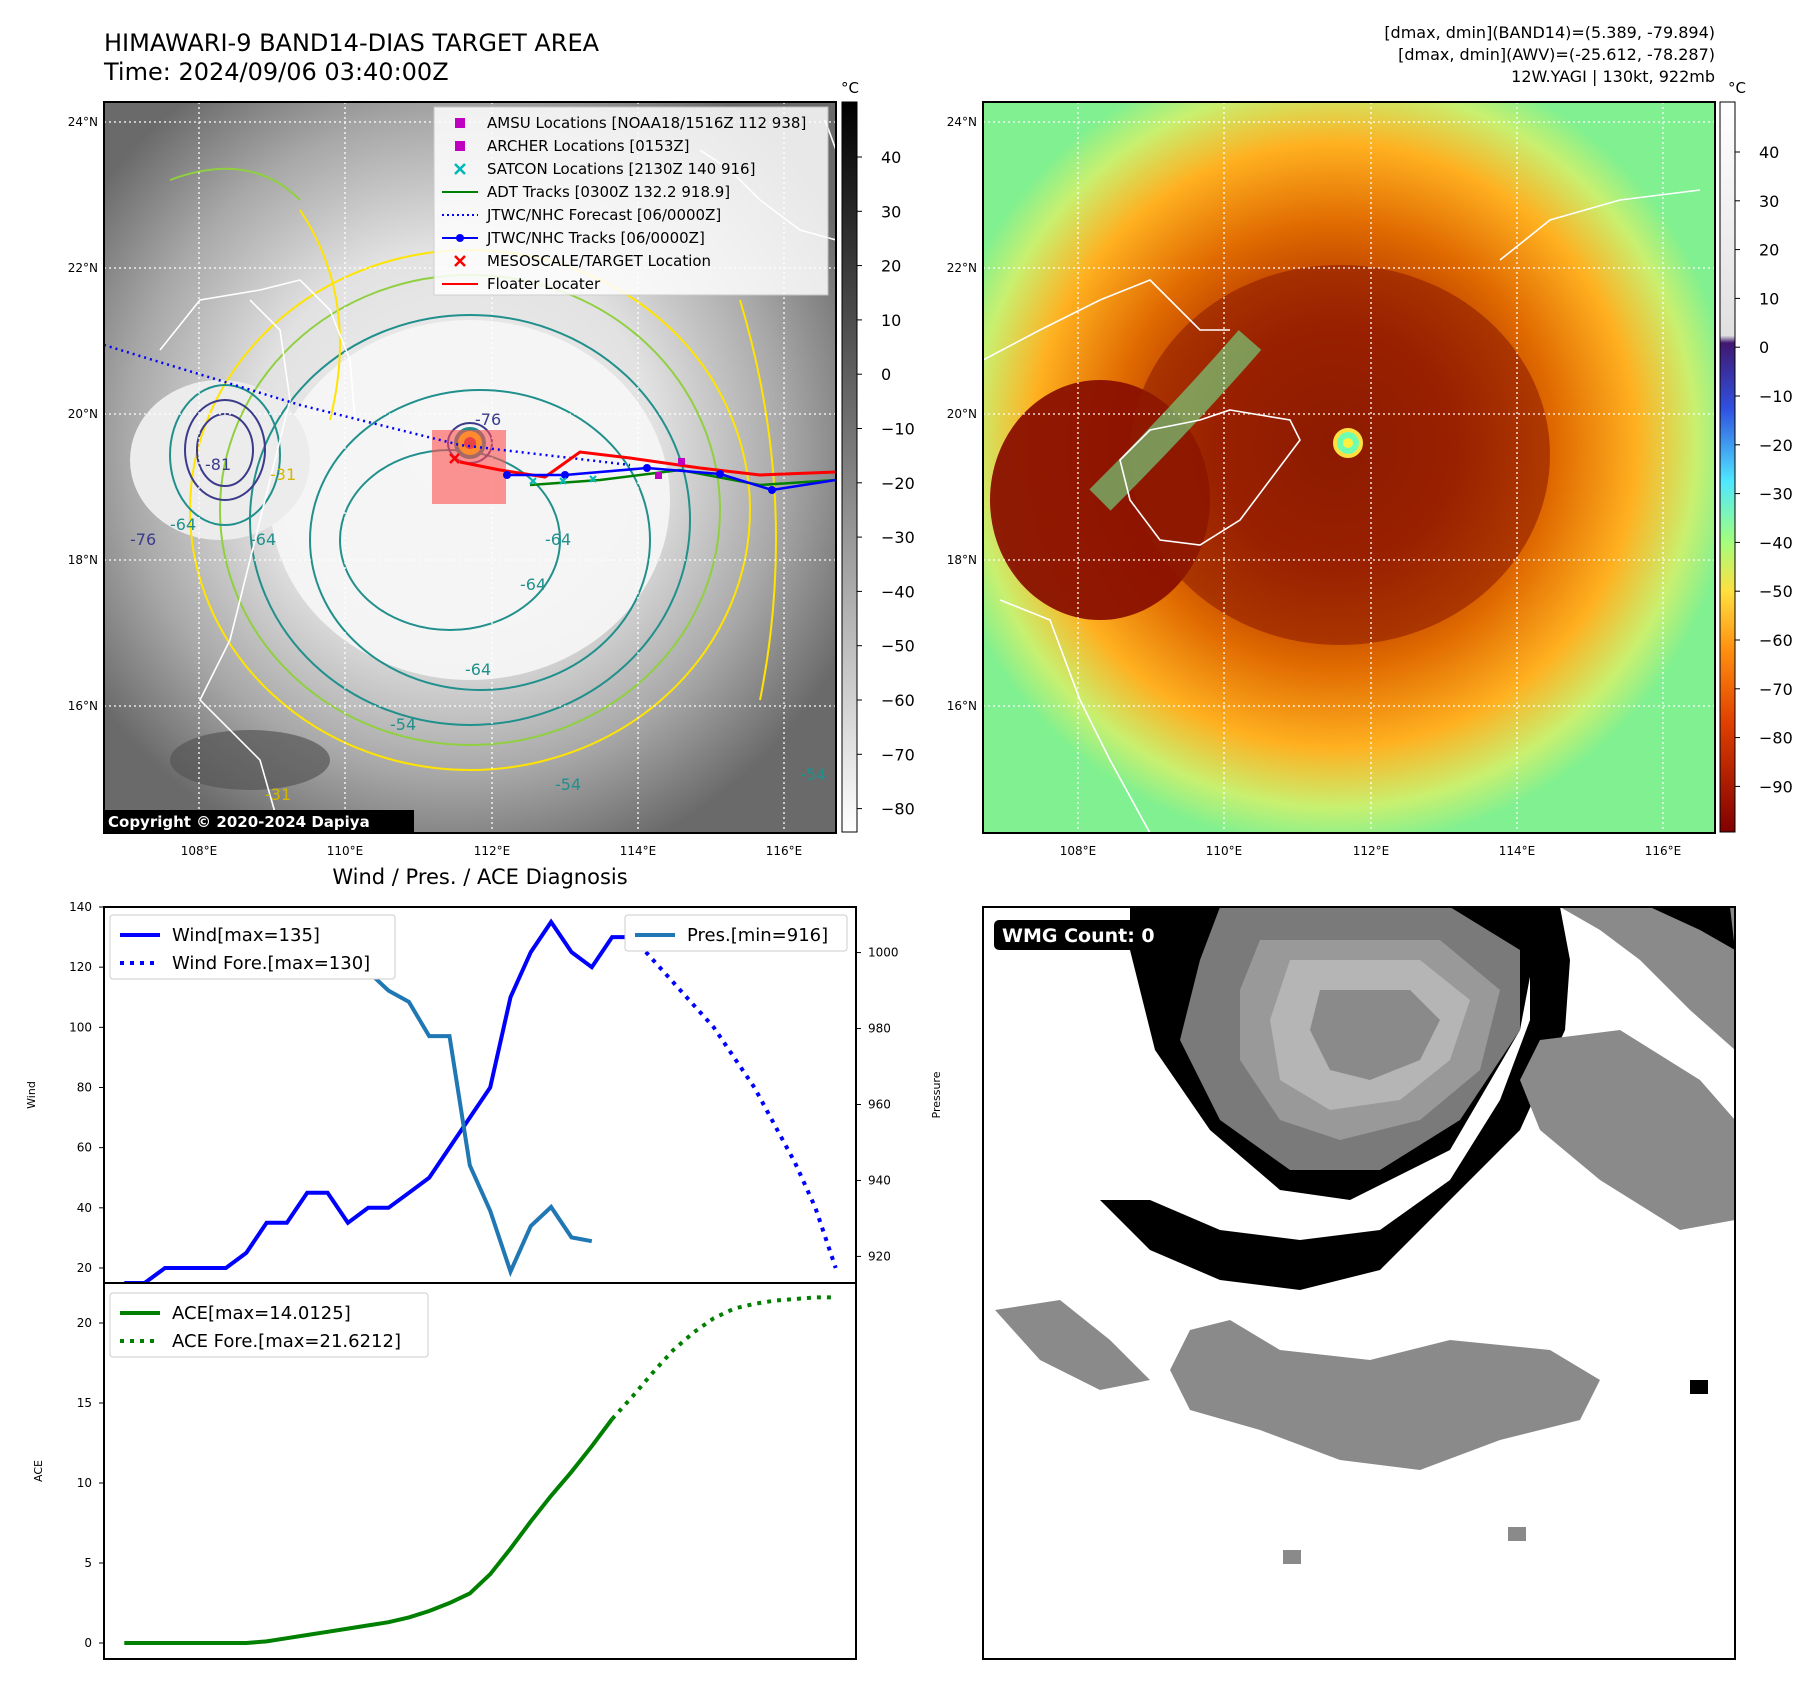 This screenshot has width=1797, height=1690. Describe the element at coordinates (630, 123) in the screenshot. I see `legend-entry: AMSU Locations [NOAA18/1516Z 112 938]` at that location.